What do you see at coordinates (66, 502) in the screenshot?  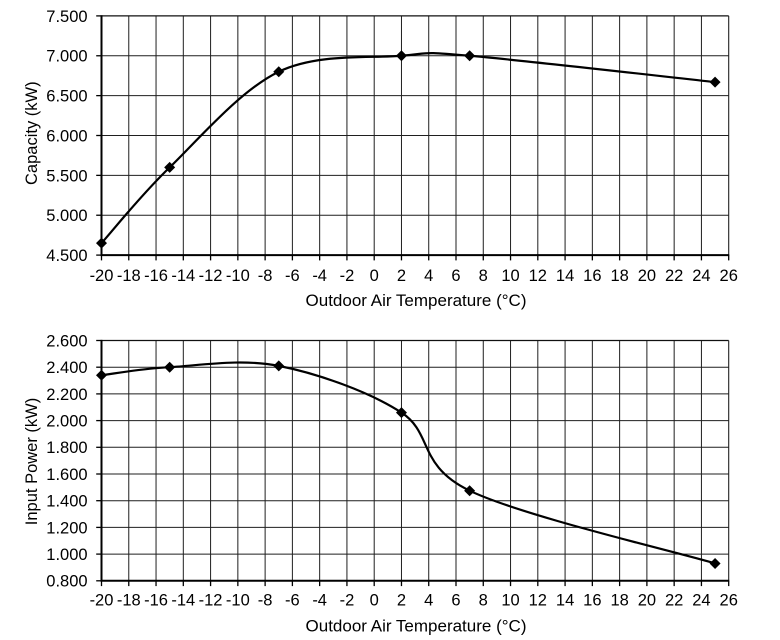 I see `svg-text: 1.400` at bounding box center [66, 502].